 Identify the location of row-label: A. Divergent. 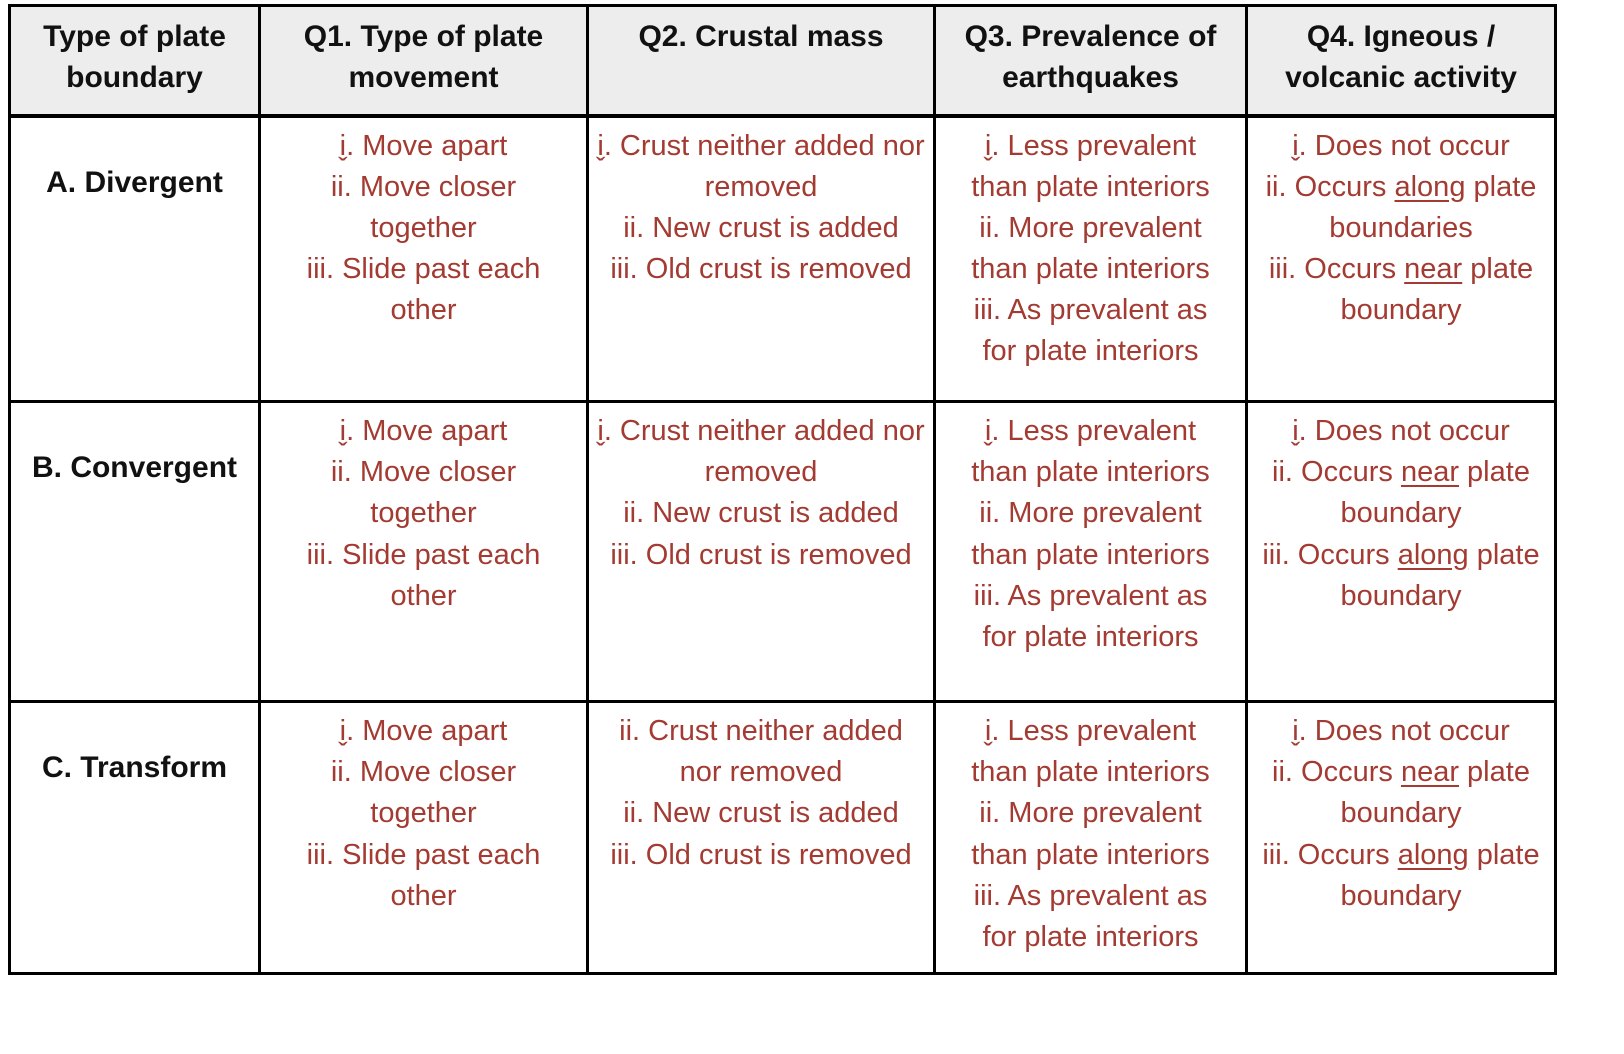
(134, 258).